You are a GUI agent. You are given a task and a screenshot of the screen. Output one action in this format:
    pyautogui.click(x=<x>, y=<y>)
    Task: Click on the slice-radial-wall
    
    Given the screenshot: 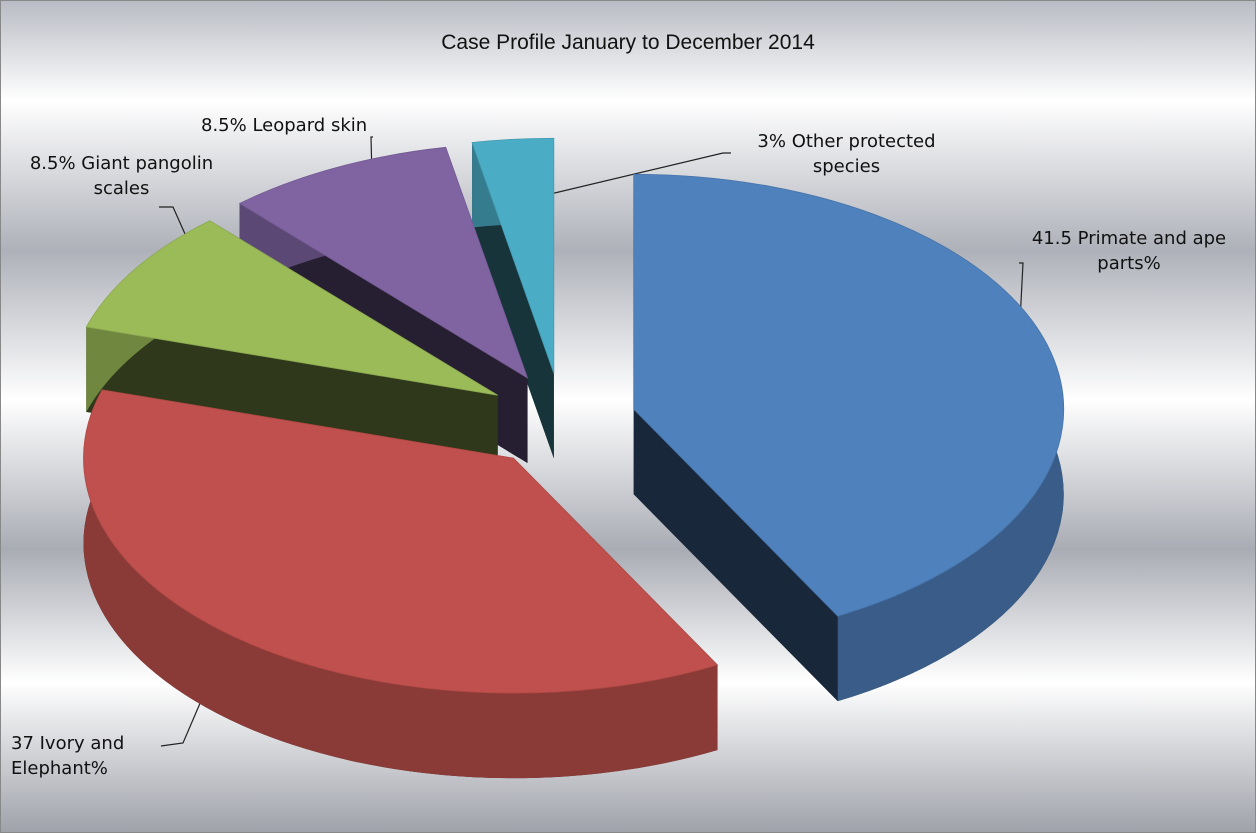 What is the action you would take?
    pyautogui.click(x=735, y=555)
    